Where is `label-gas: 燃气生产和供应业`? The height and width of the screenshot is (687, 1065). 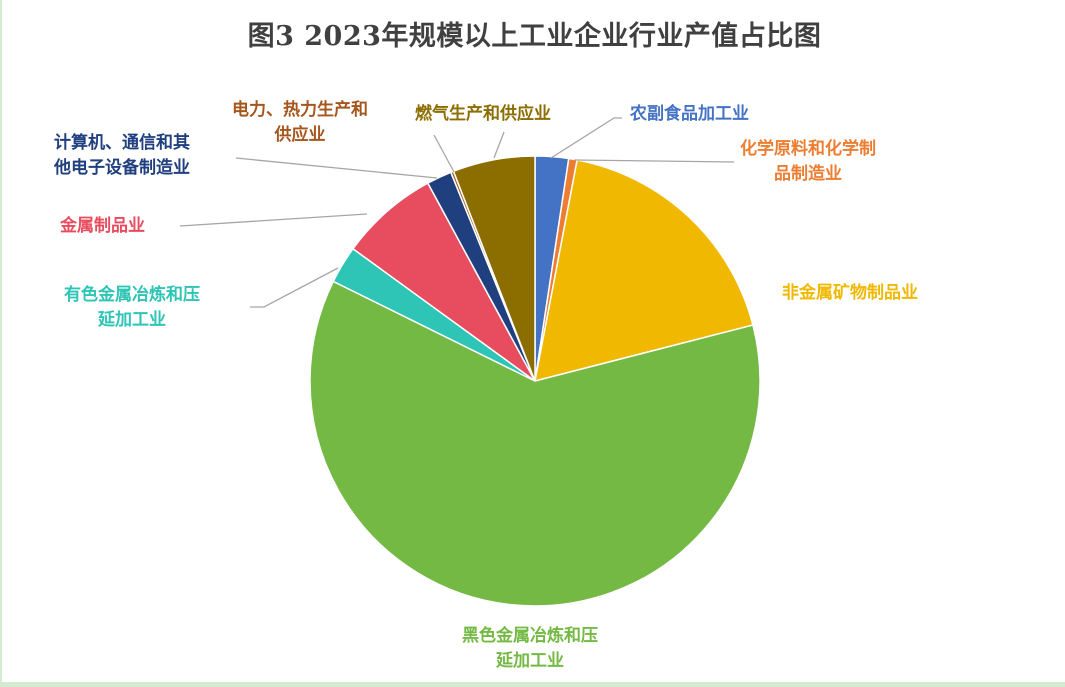 label-gas: 燃气生产和供应业 is located at coordinates (483, 114).